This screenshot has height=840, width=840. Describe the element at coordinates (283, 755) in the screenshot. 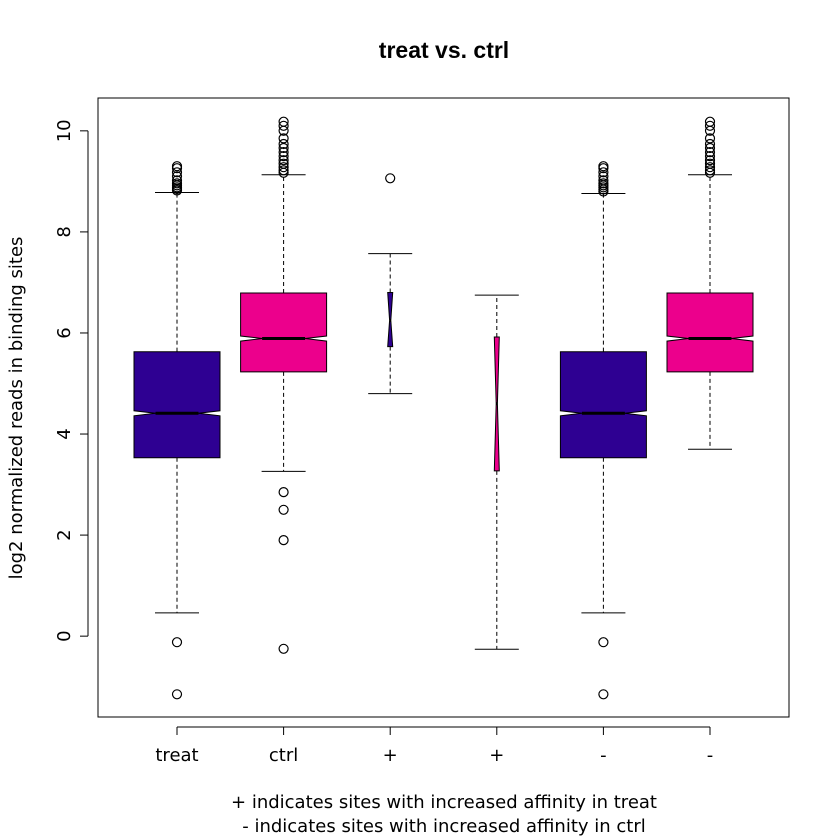

I see `x-tick-label: ctrl` at that location.